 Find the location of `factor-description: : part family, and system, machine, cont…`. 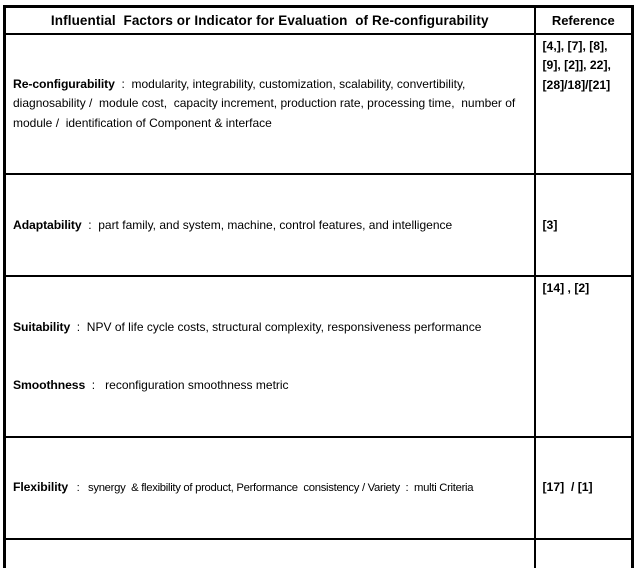

factor-description: : part family, and system, machine, cont… is located at coordinates (267, 224).